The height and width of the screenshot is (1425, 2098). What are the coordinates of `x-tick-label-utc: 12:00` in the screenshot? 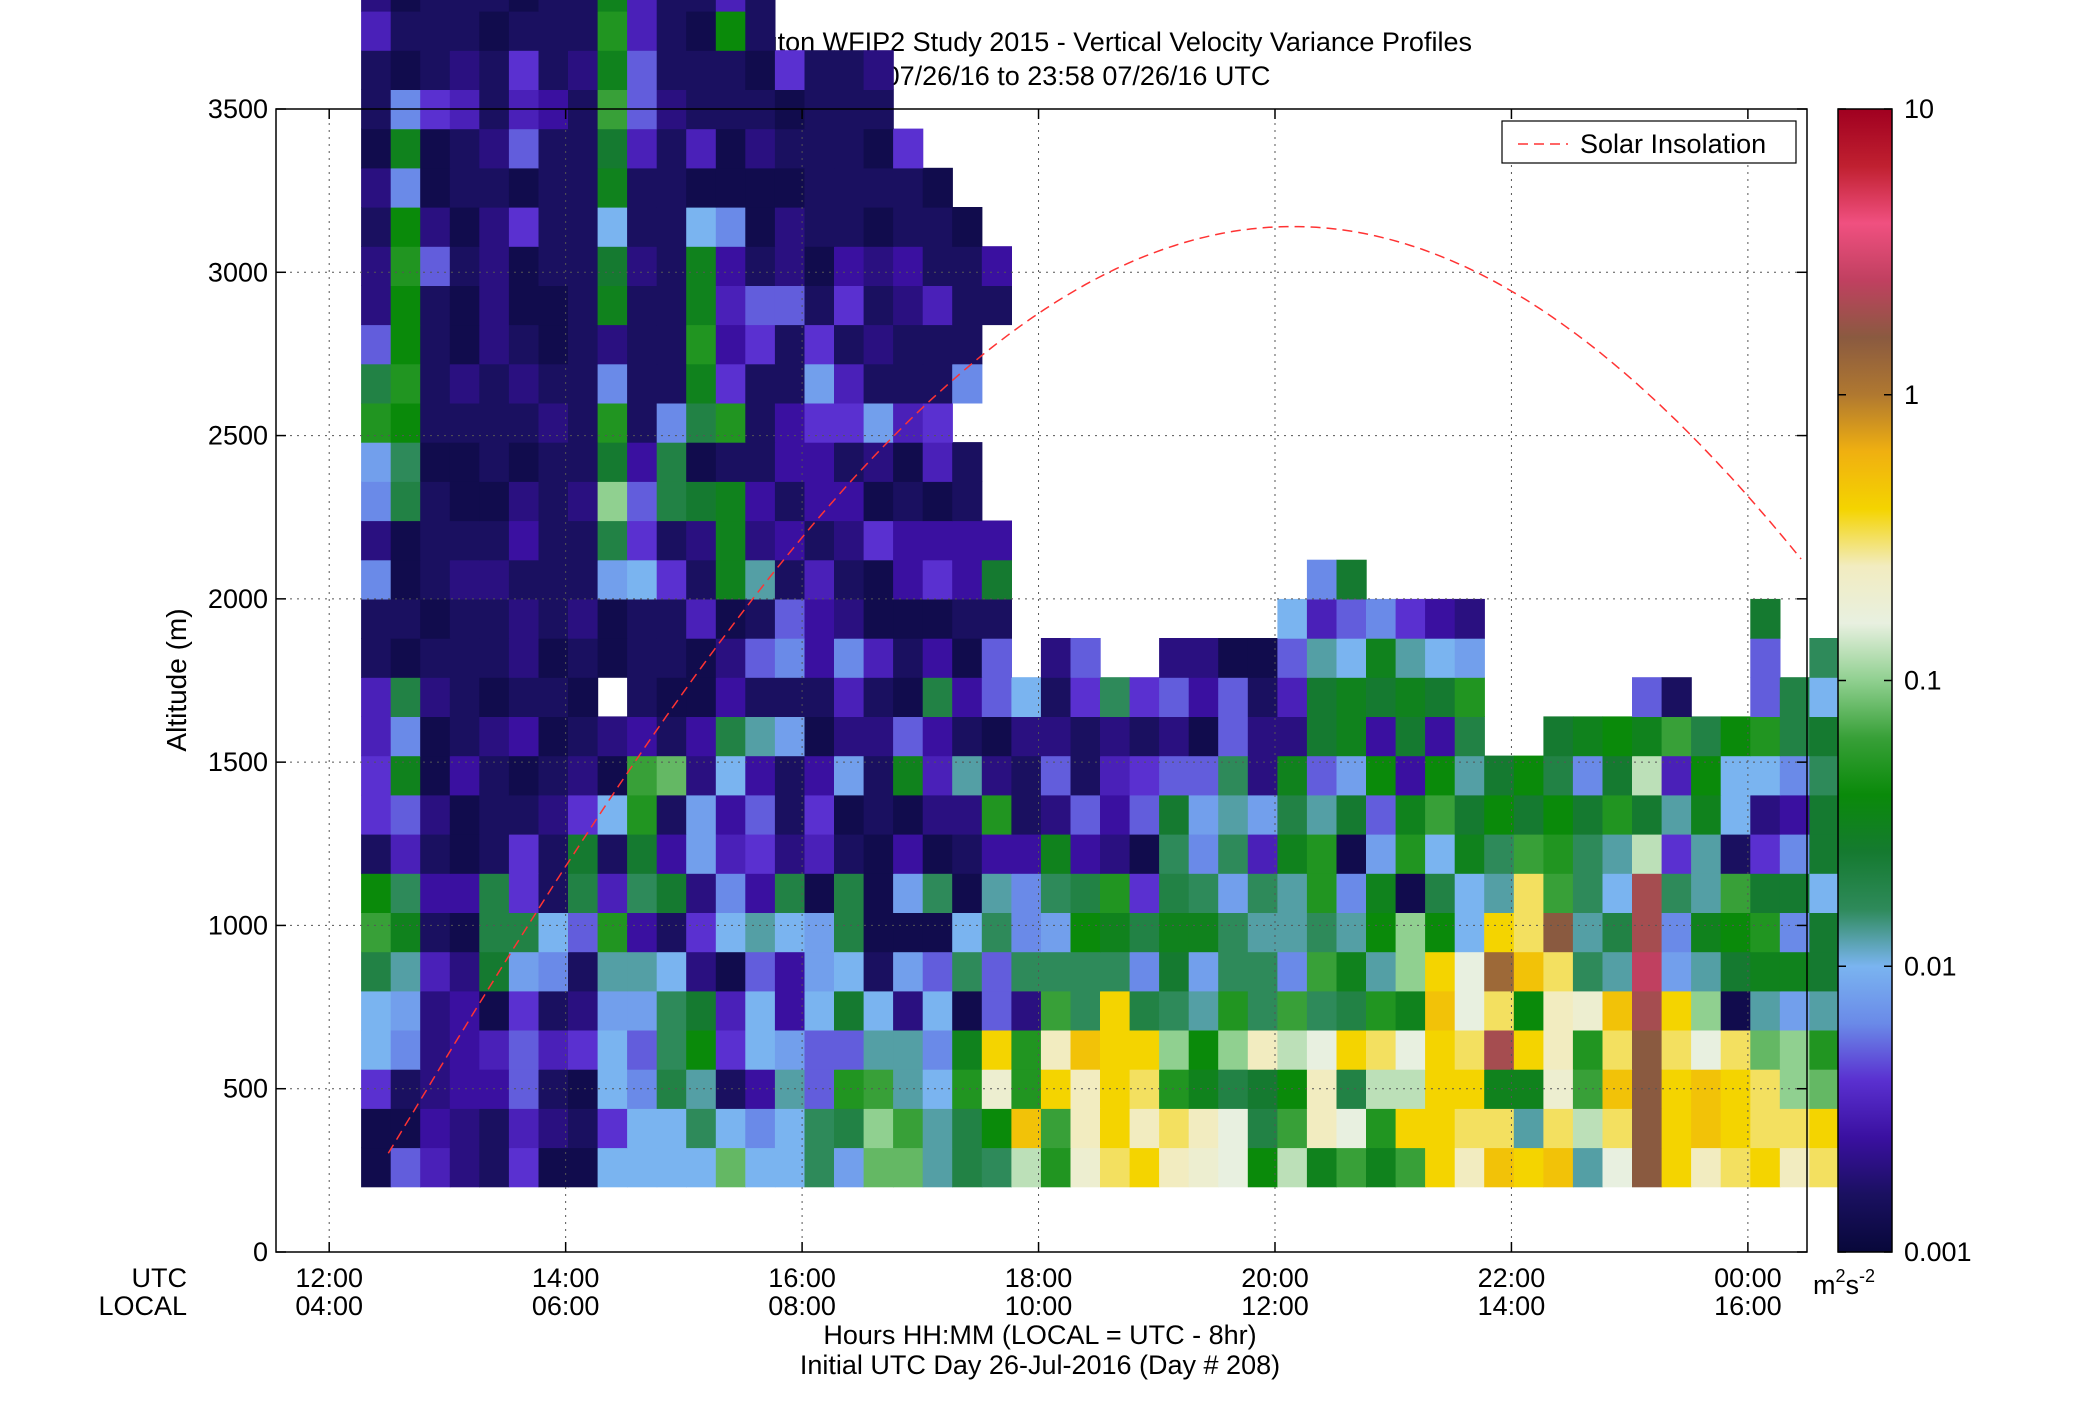 It's located at (329, 1278).